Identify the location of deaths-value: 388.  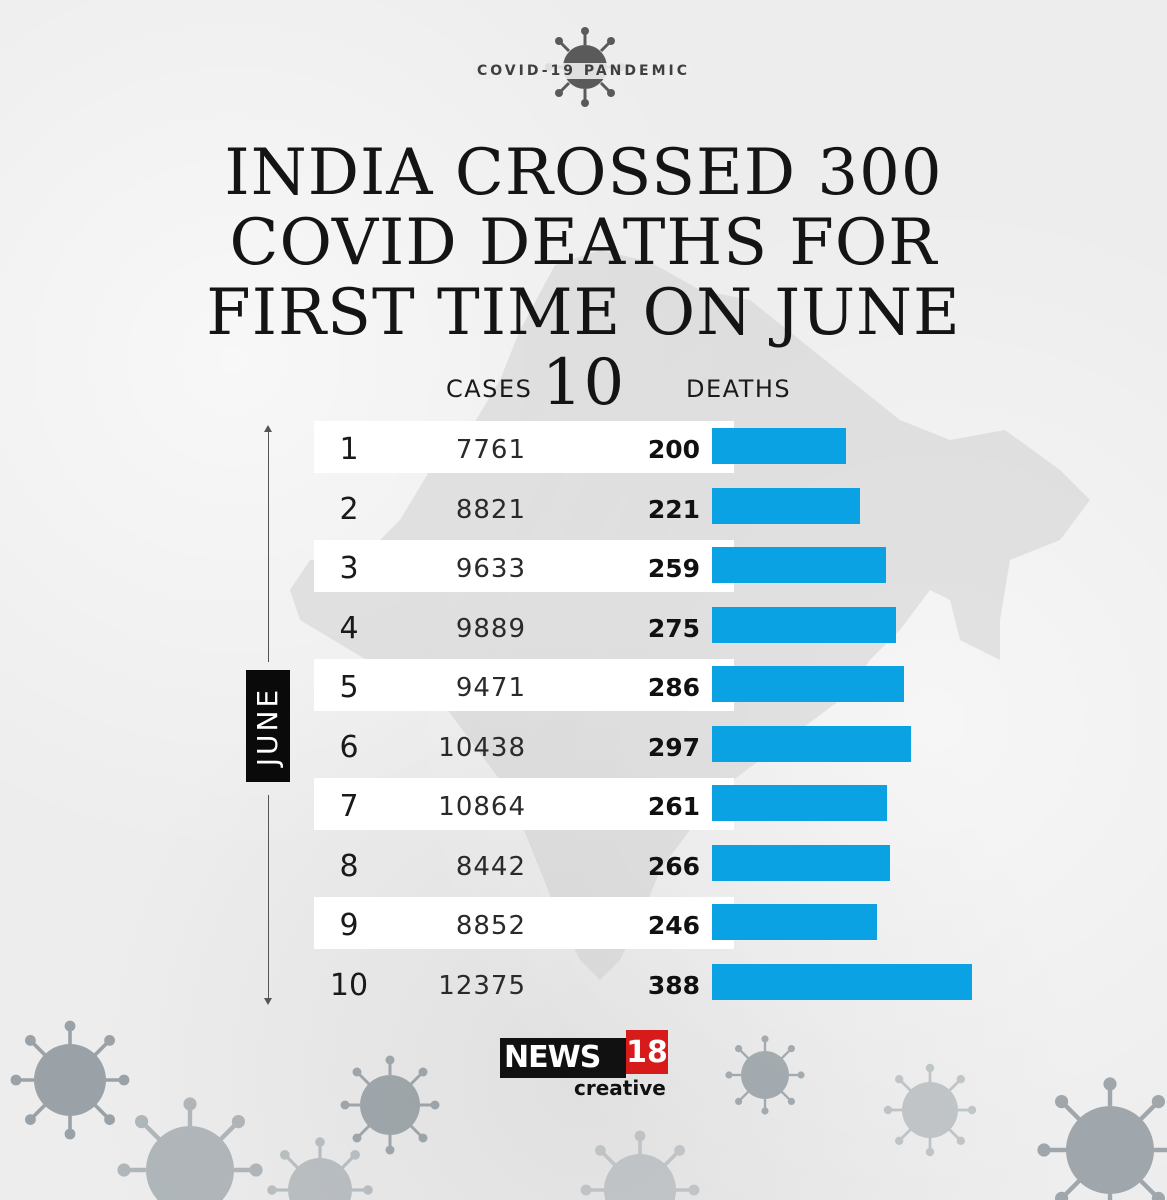
(673, 985).